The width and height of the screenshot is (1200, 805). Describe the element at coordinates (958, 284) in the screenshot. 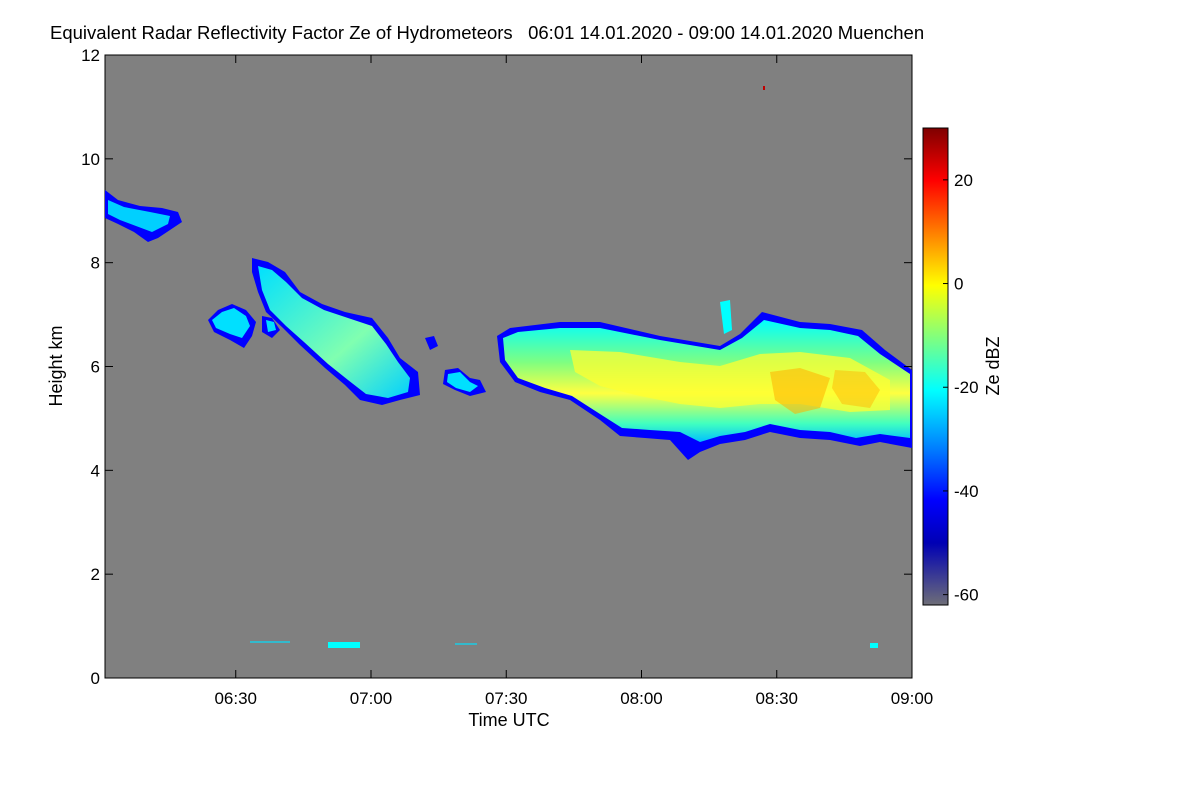

I see `colorbar-tick-label: 0` at that location.